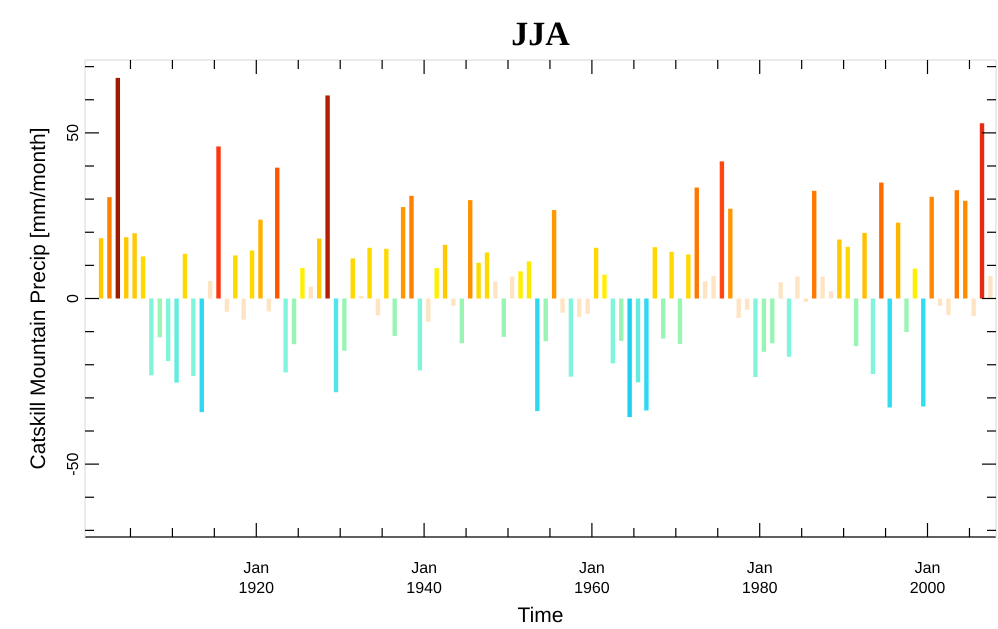 The height and width of the screenshot is (629, 998). Describe the element at coordinates (540, 34) in the screenshot. I see `chart-title: JJA` at that location.